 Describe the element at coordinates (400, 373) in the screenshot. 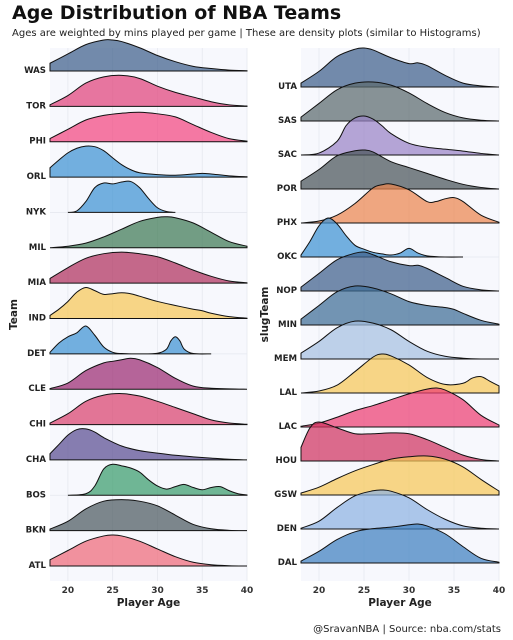

I see `ridge-lal` at that location.